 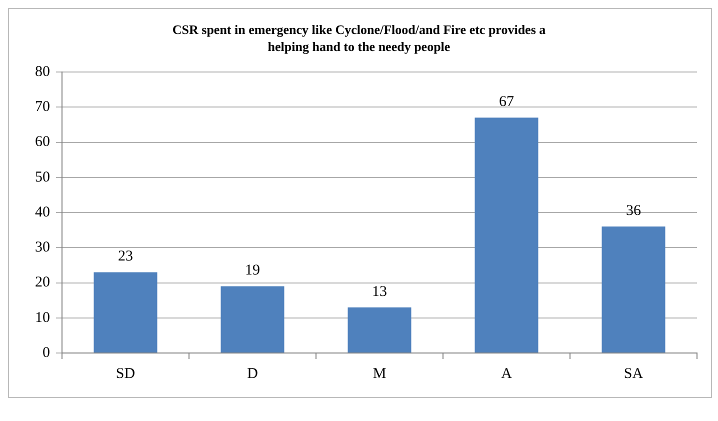 What do you see at coordinates (506, 374) in the screenshot?
I see `x-tick-label: A` at bounding box center [506, 374].